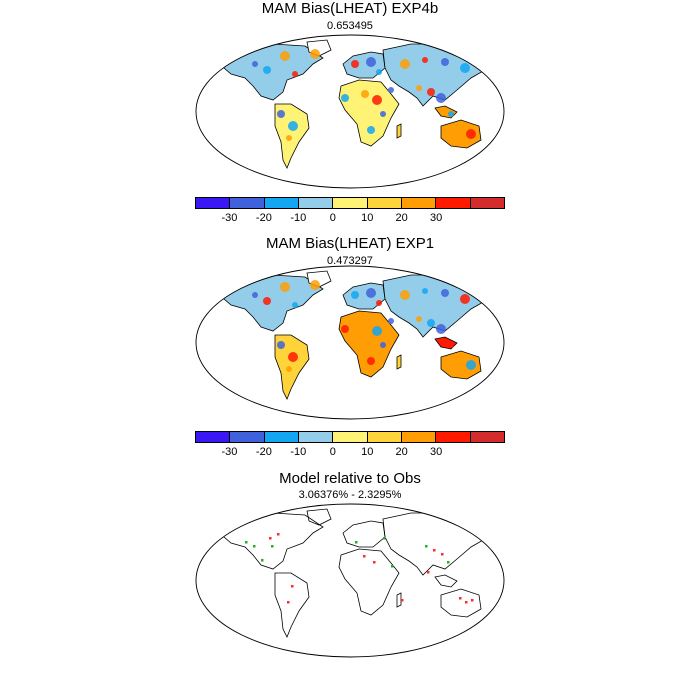 The width and height of the screenshot is (700, 700). What do you see at coordinates (399, 362) in the screenshot?
I see `continent-madagascar` at bounding box center [399, 362].